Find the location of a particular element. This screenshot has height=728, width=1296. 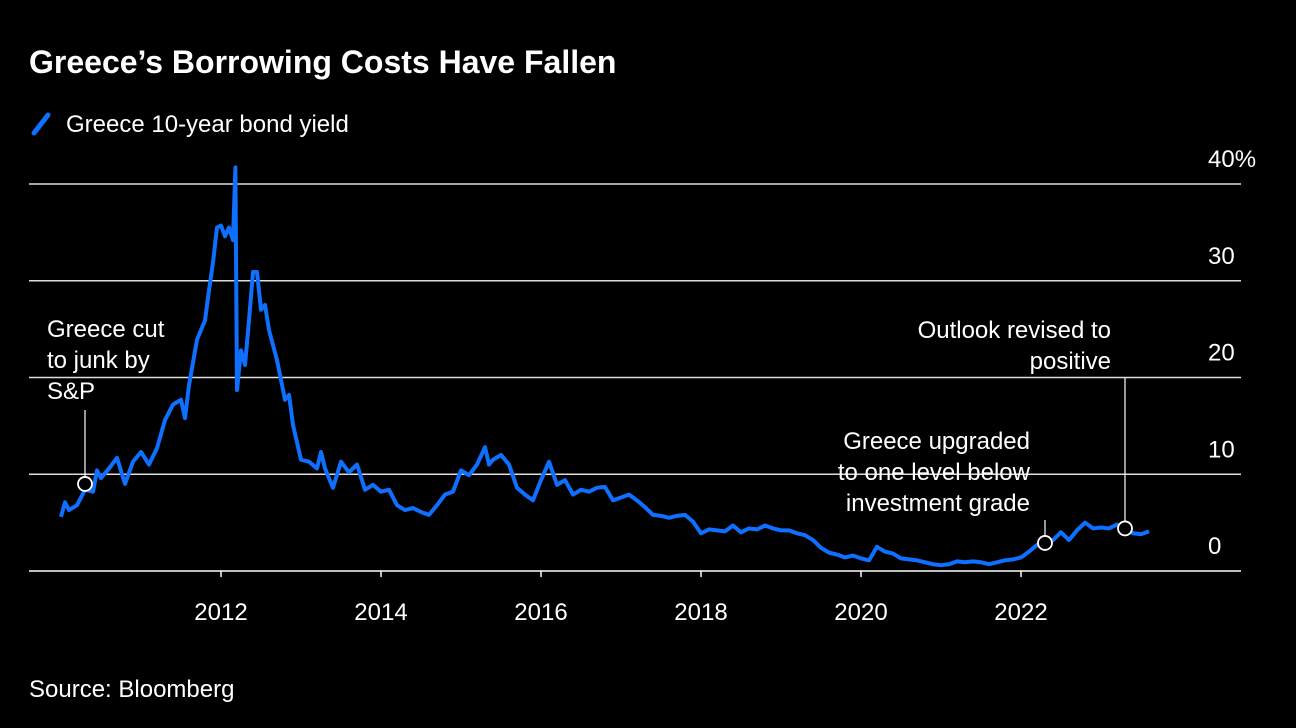

annotation-text: to junk by is located at coordinates (98, 360).